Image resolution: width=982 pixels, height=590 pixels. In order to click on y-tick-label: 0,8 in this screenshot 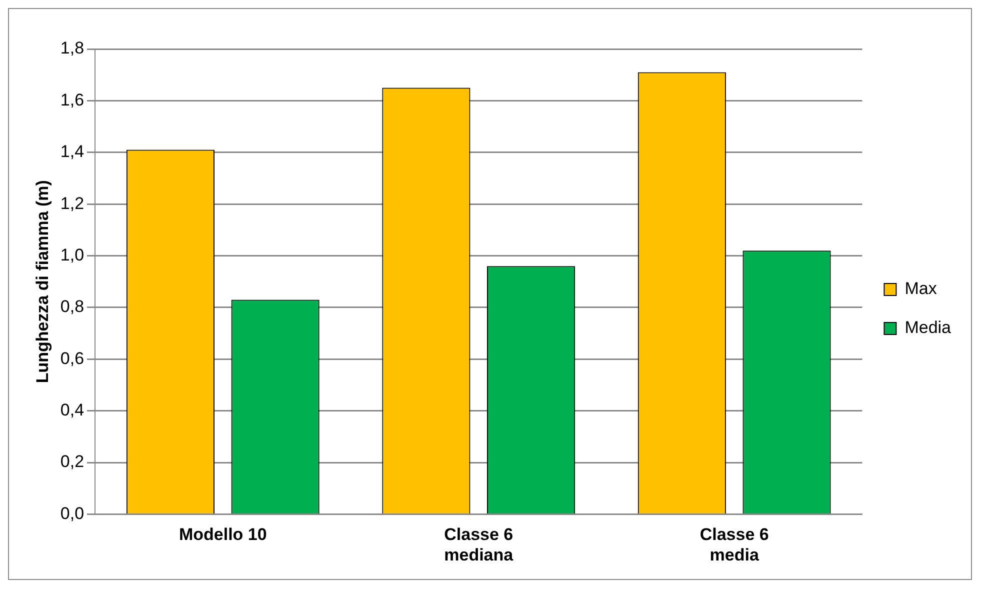, I will do `click(72, 306)`.